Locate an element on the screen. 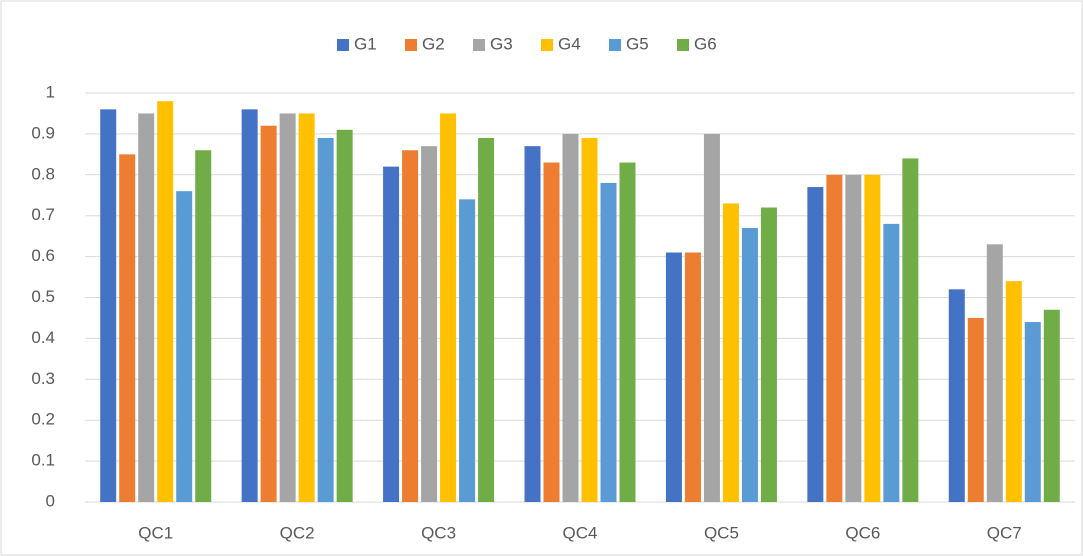  y-tick-label: 0.8 is located at coordinates (43, 173).